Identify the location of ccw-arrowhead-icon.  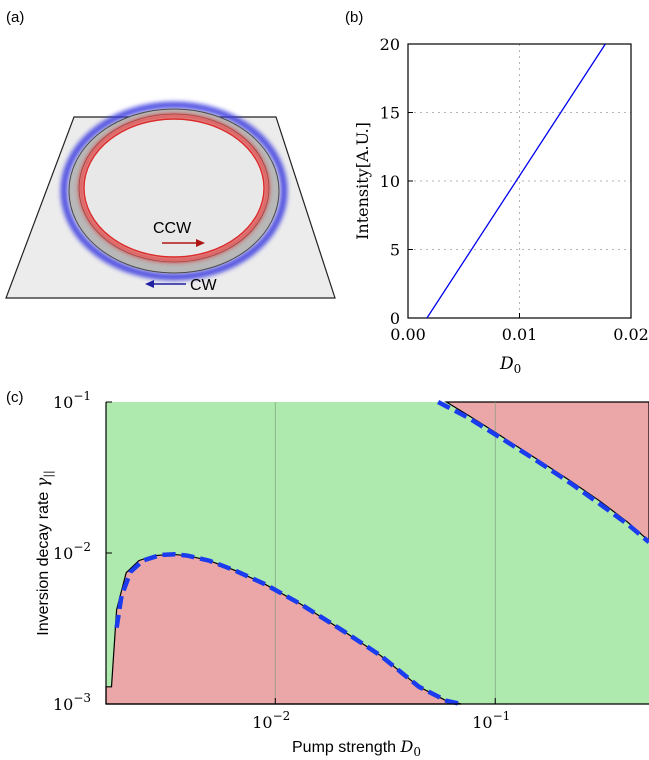
(200, 243).